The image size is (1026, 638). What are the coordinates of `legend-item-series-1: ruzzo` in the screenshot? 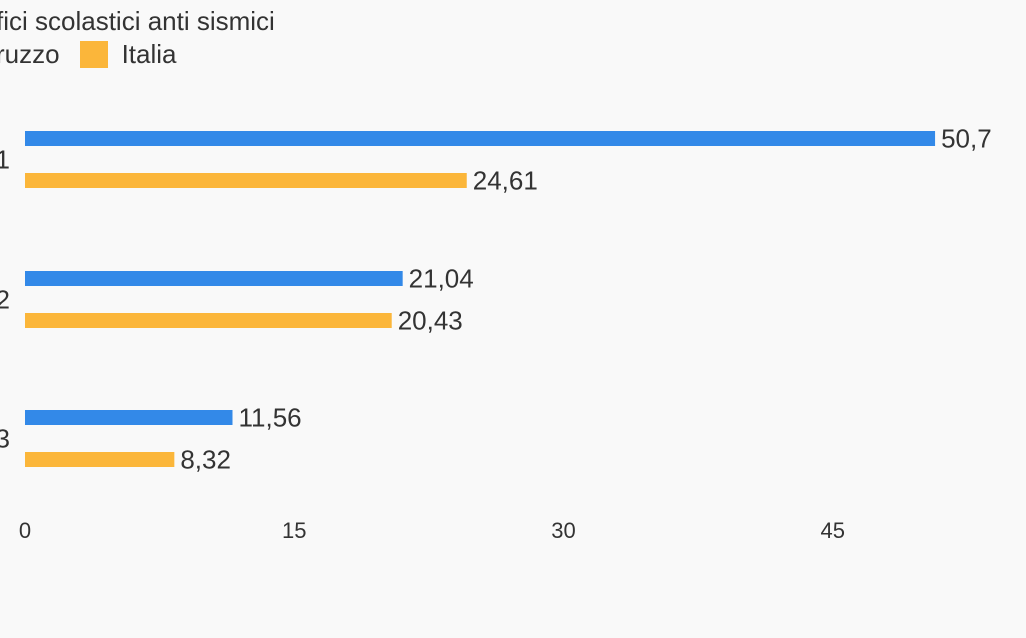 It's located at (30, 54).